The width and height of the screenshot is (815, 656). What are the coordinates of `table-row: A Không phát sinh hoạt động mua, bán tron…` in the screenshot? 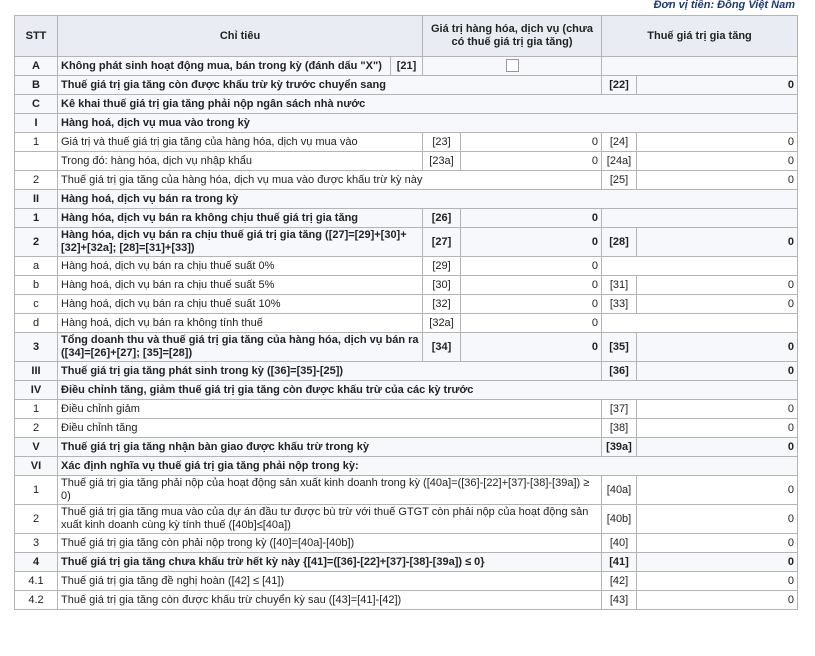 It's located at (406, 66).